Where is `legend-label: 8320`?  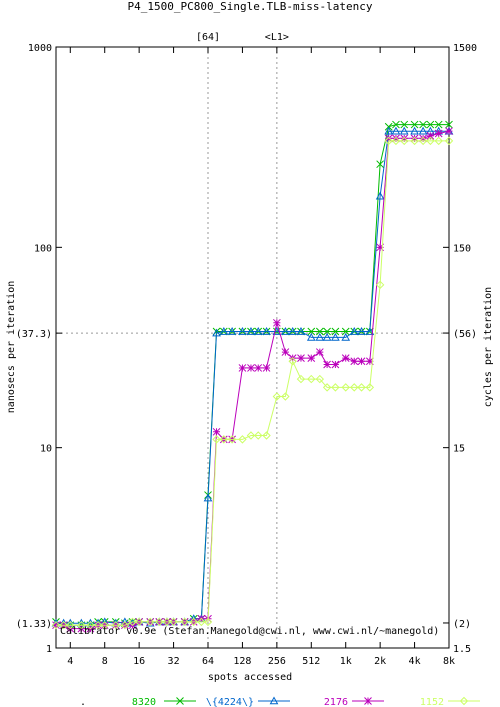 legend-label: 8320 is located at coordinates (144, 702).